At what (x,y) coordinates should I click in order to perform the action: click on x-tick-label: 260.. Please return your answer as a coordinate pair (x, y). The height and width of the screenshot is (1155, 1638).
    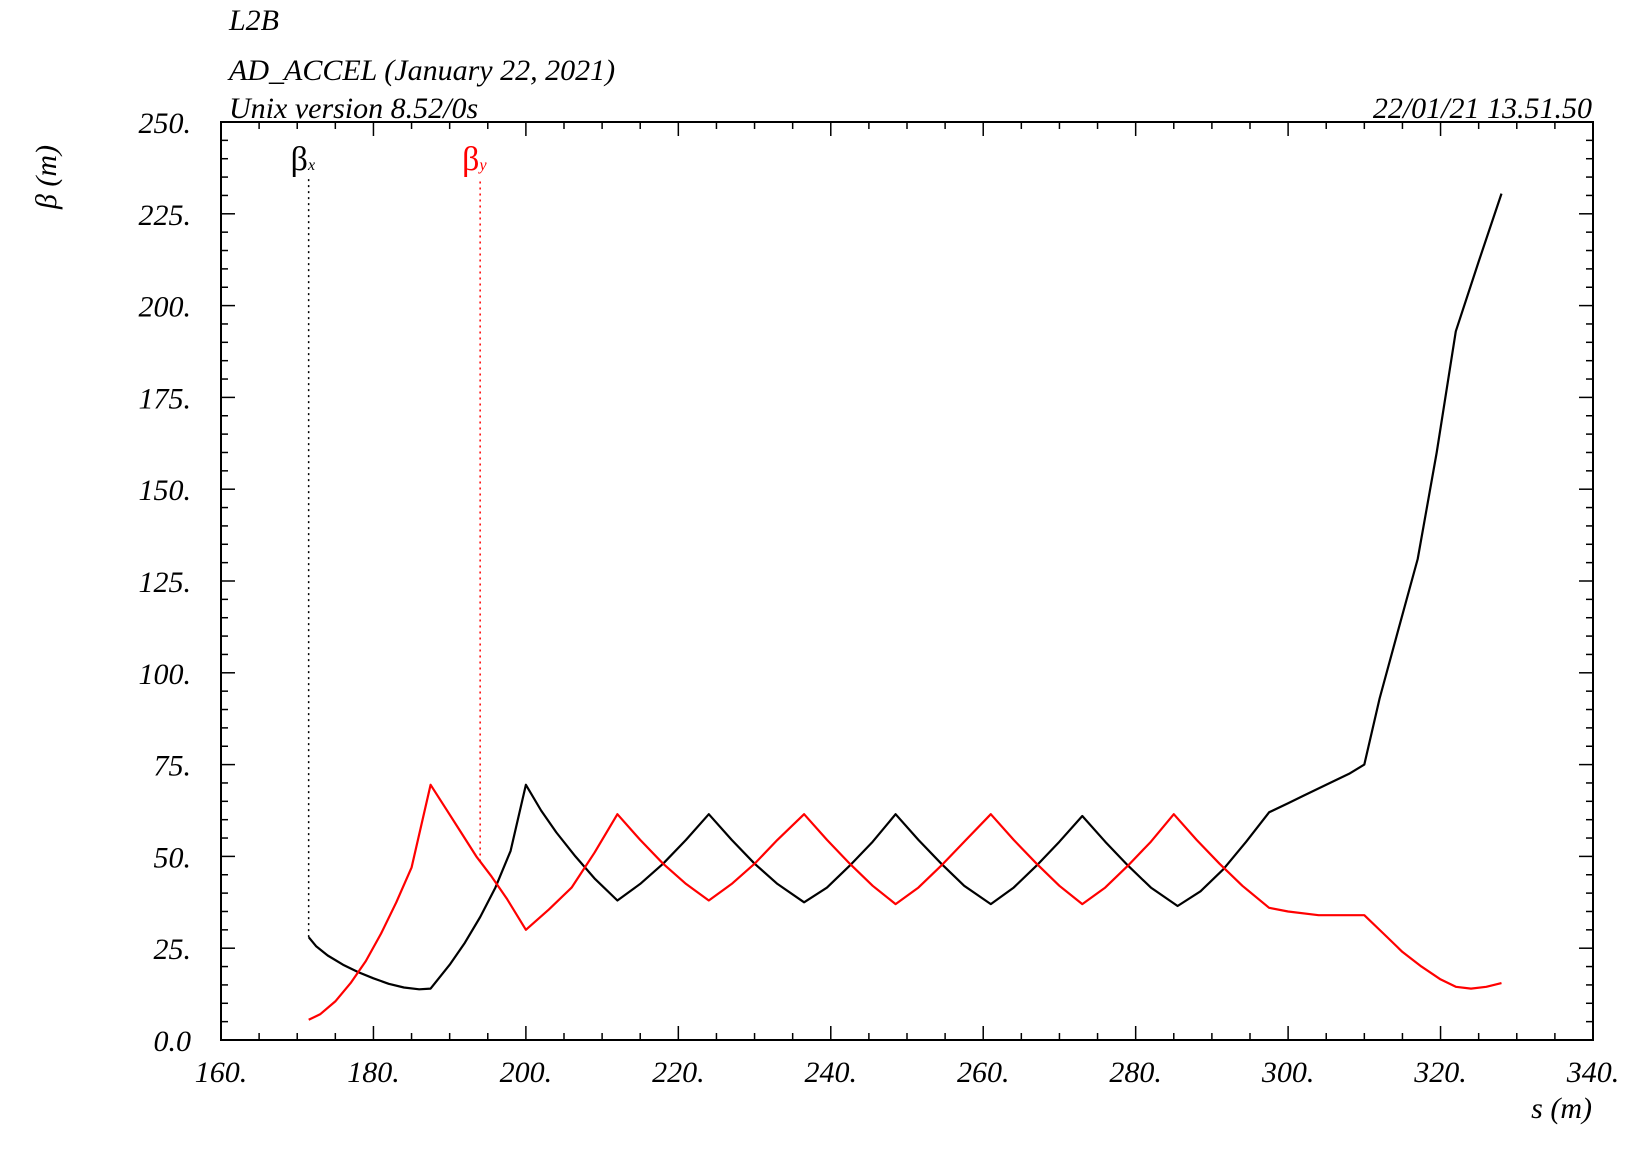
    Looking at the image, I should click on (983, 1072).